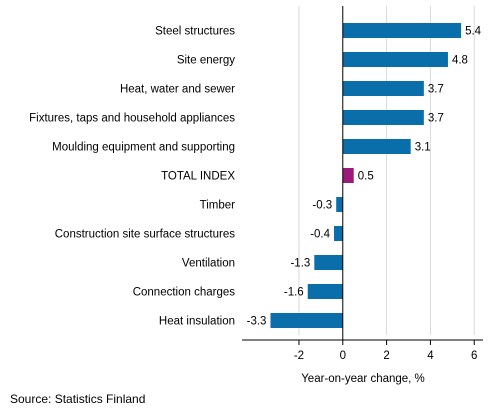  I want to click on category-label: TOTAL INDEX, so click(198, 177).